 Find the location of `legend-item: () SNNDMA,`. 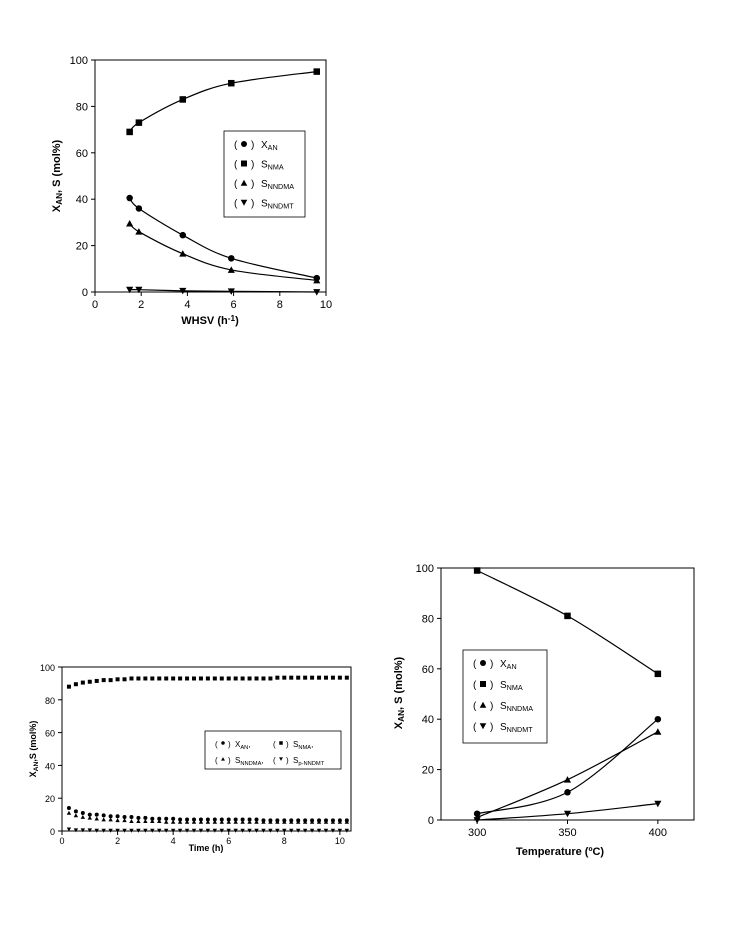

legend-item: () SNNDMA, is located at coordinates (239, 761).